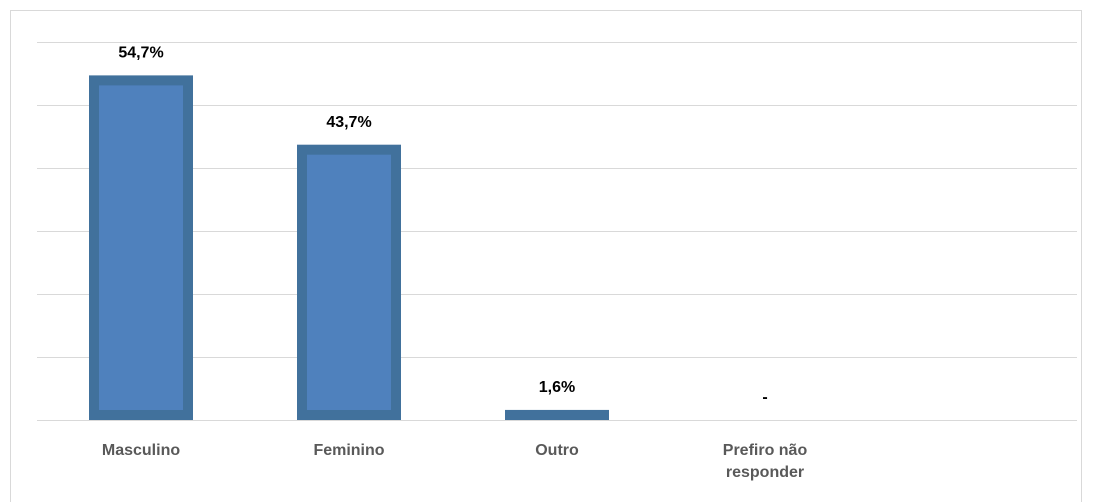  What do you see at coordinates (557, 450) in the screenshot?
I see `x-tick-label: Outro` at bounding box center [557, 450].